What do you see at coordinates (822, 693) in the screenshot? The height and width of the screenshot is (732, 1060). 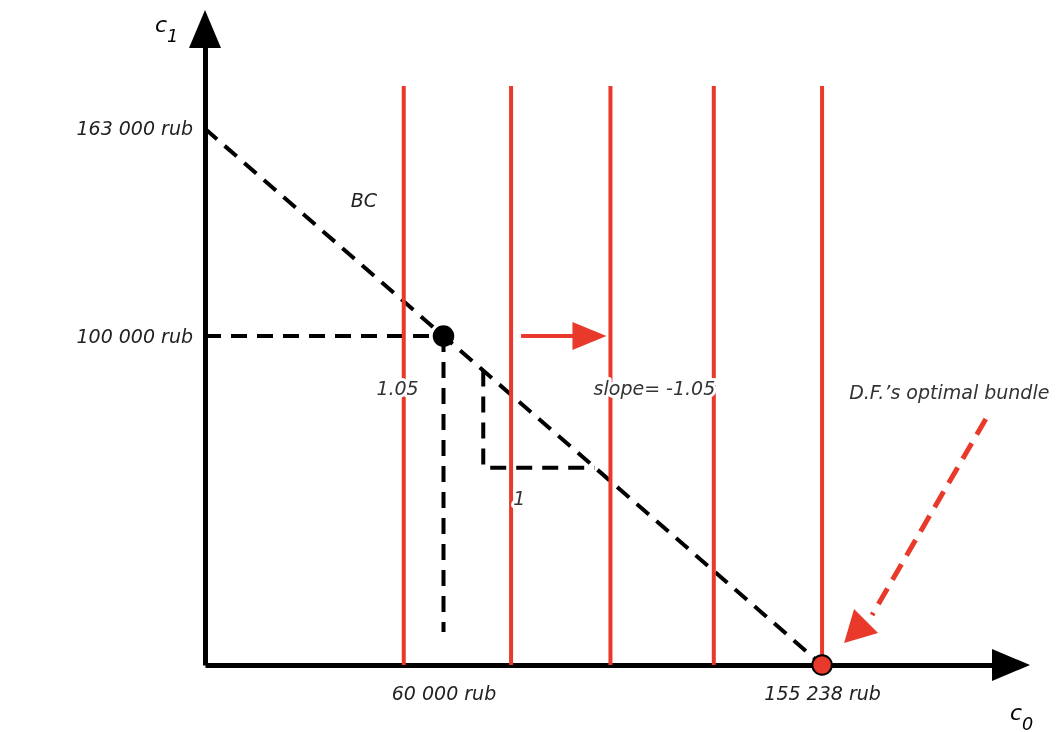 I see `x-tick-label: 155 238 rub` at bounding box center [822, 693].